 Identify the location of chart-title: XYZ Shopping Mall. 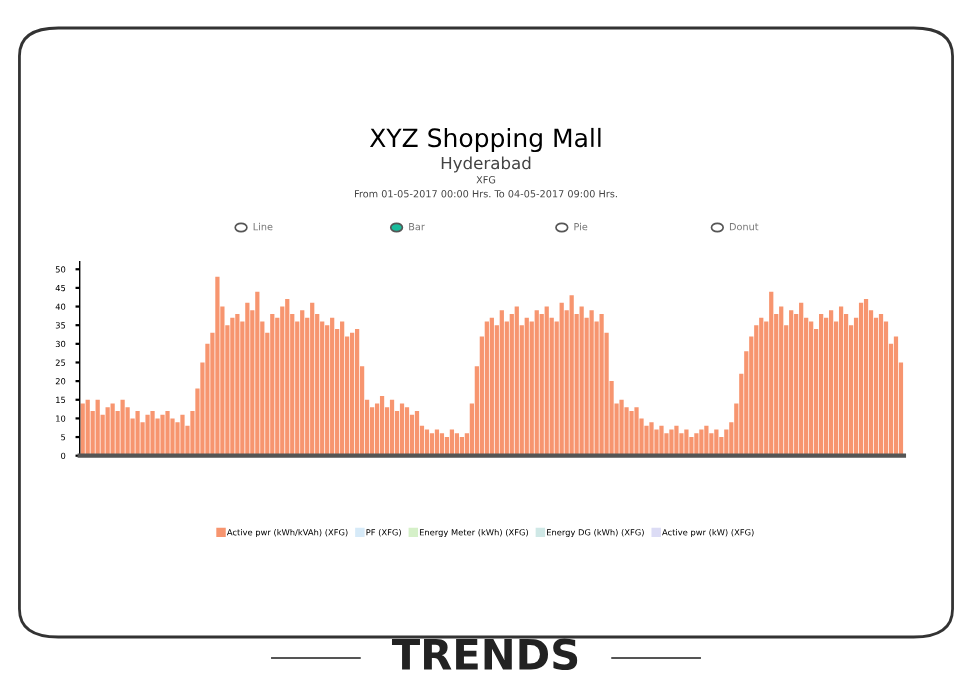
(485, 140).